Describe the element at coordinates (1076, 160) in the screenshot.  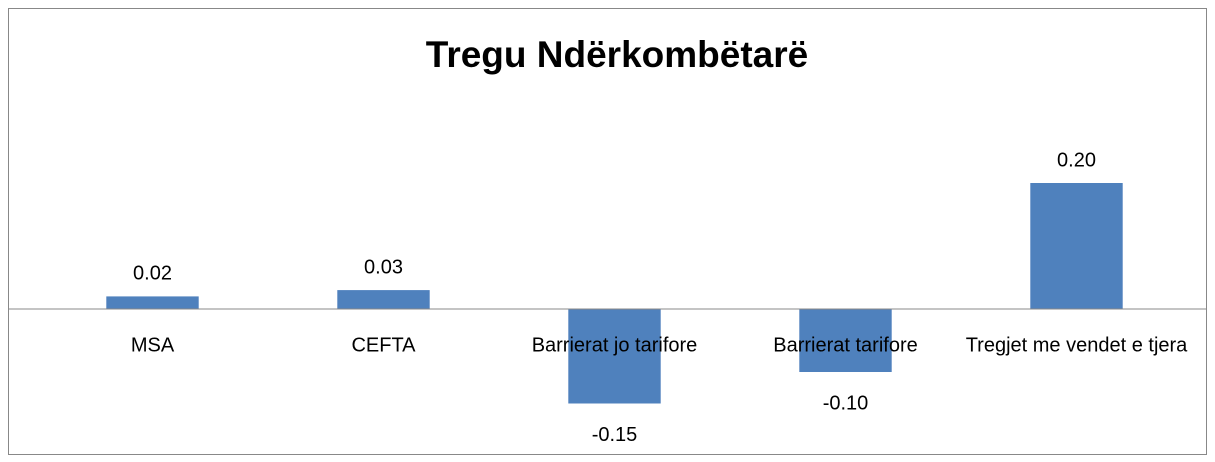
I see `data-label: 0.20` at that location.